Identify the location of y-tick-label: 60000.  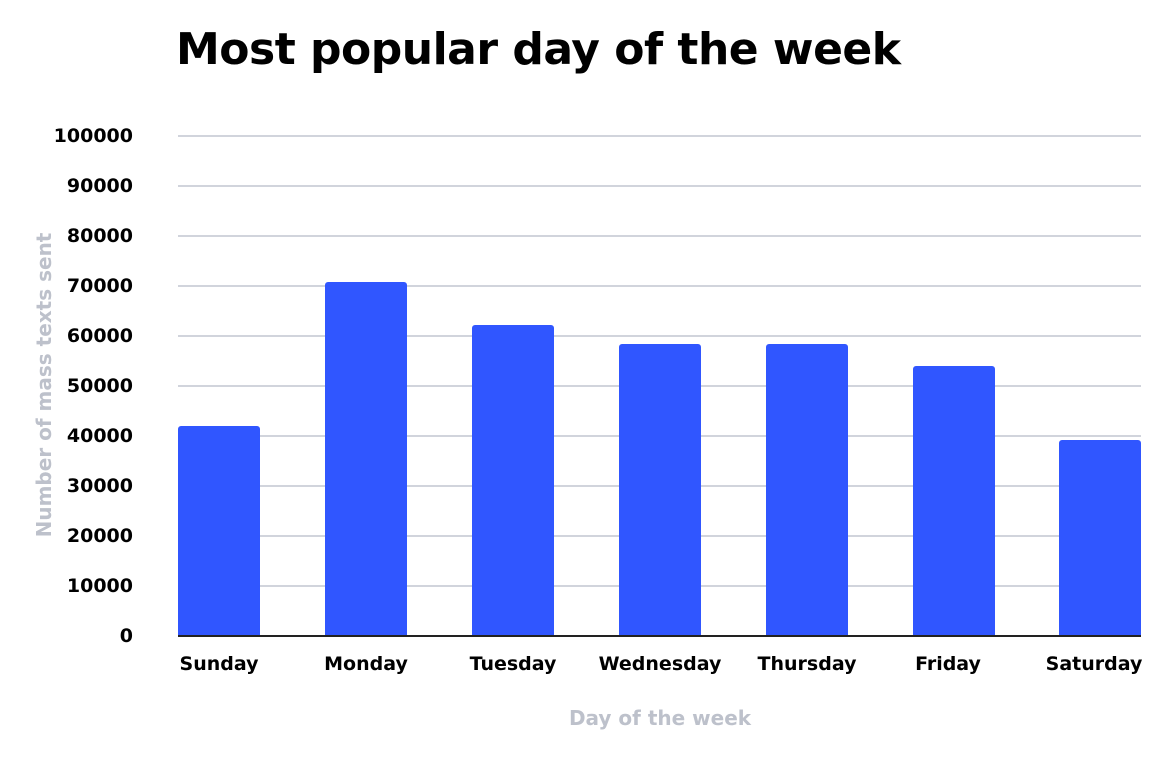
(99, 336).